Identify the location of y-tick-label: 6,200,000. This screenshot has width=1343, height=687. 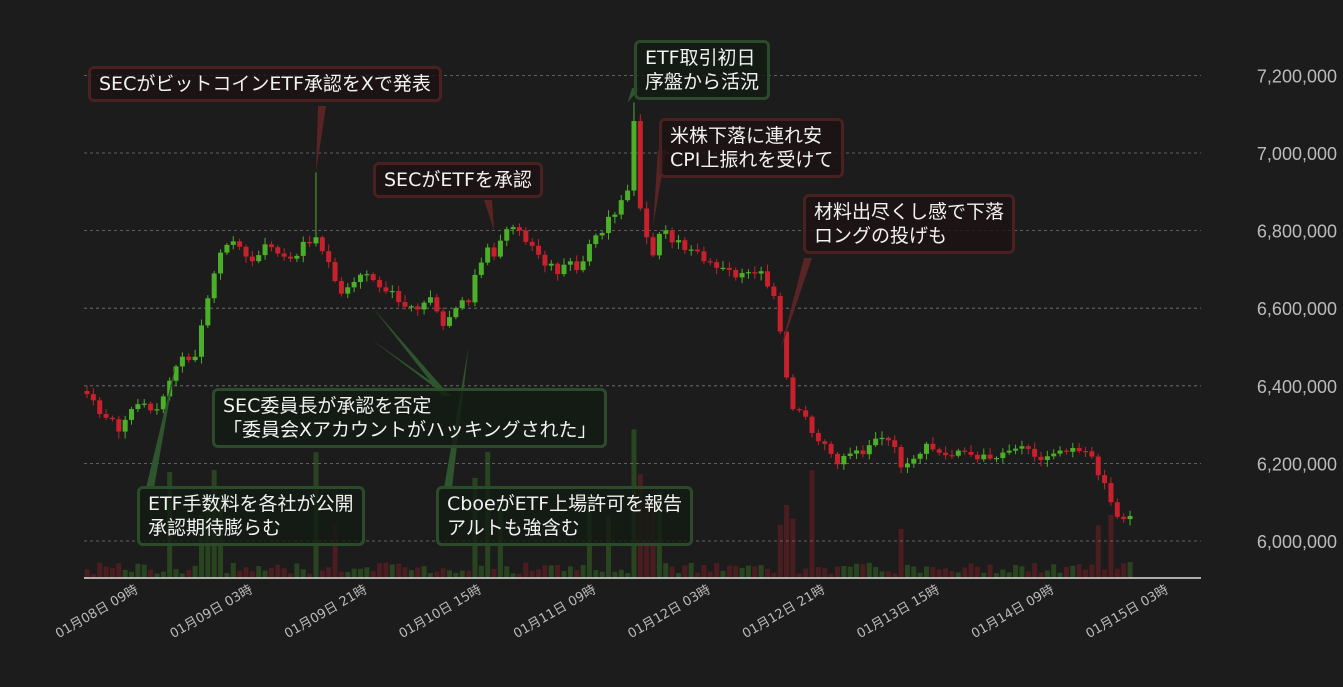
(1297, 464).